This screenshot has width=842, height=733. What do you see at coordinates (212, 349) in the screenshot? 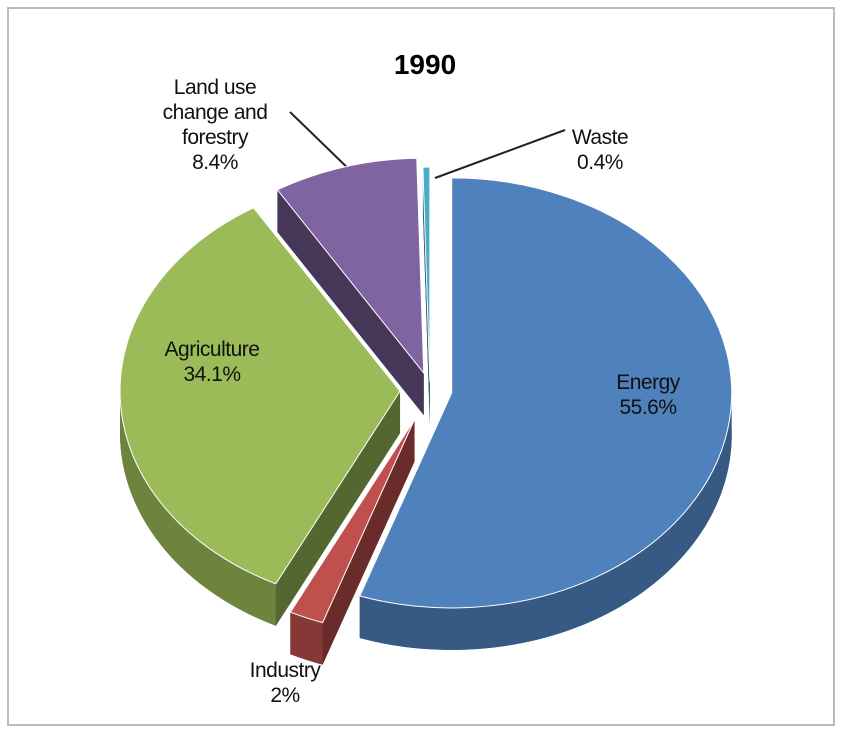
I see `slice-name: Agriculture` at bounding box center [212, 349].